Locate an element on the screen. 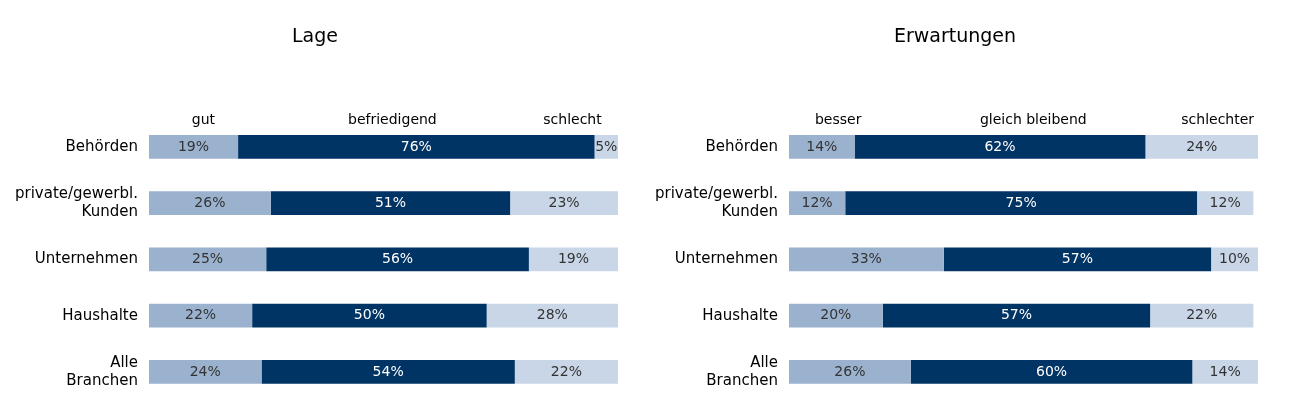 The height and width of the screenshot is (416, 1299). series-label: besser is located at coordinates (838, 118).